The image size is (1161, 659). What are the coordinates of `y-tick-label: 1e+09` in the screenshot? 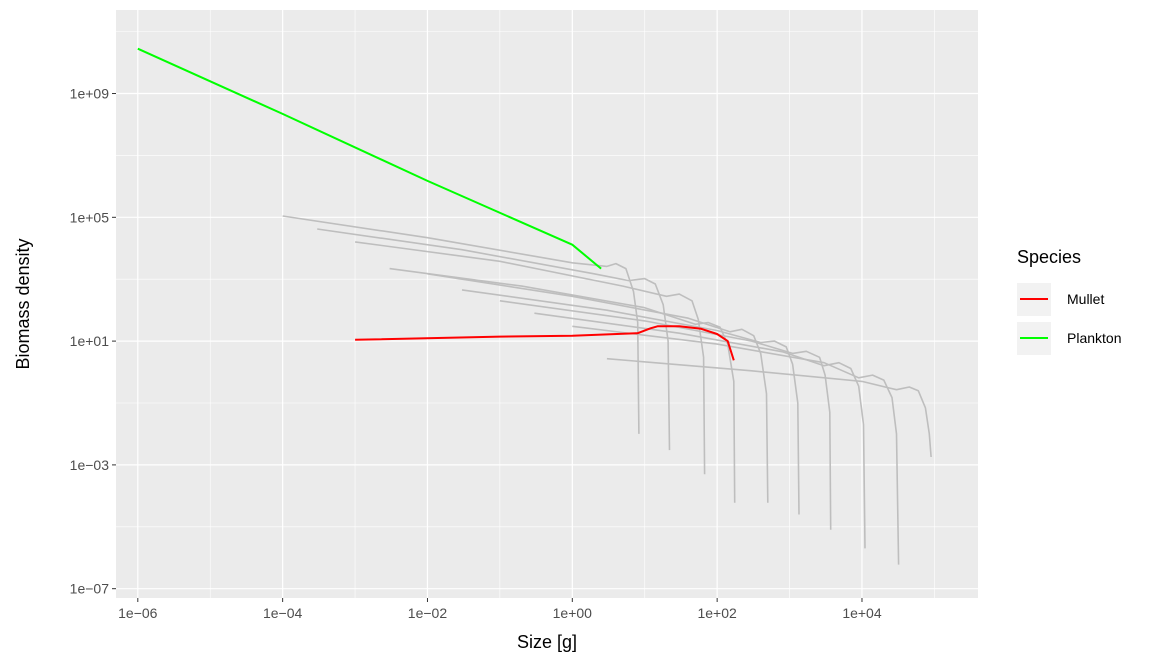 It's located at (90, 94).